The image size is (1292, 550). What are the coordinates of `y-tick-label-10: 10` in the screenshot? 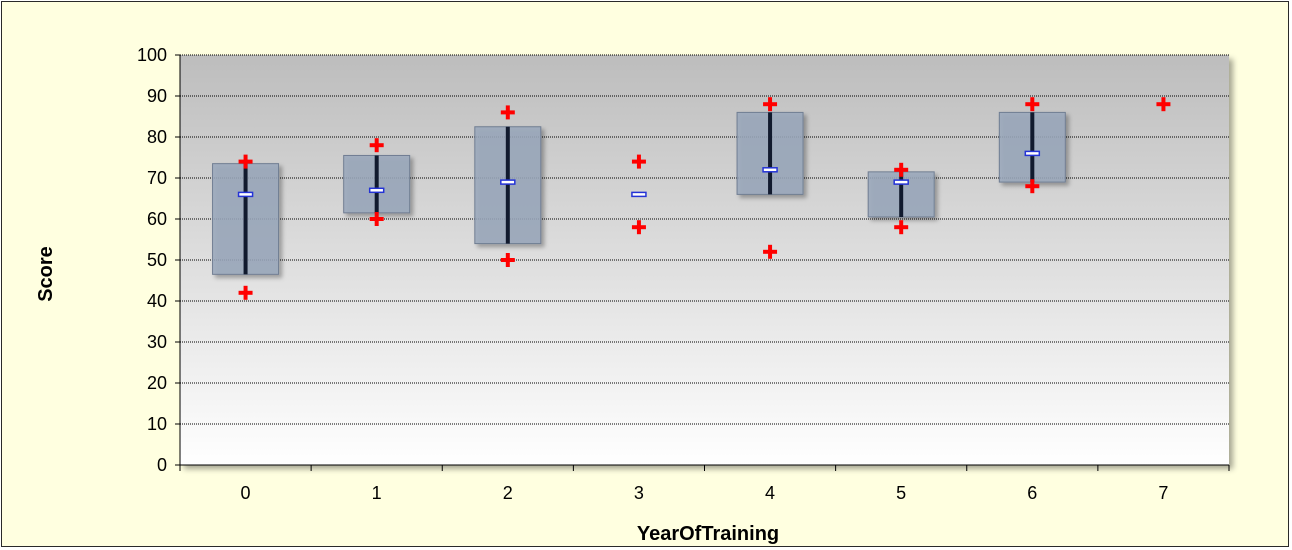 It's located at (157, 424).